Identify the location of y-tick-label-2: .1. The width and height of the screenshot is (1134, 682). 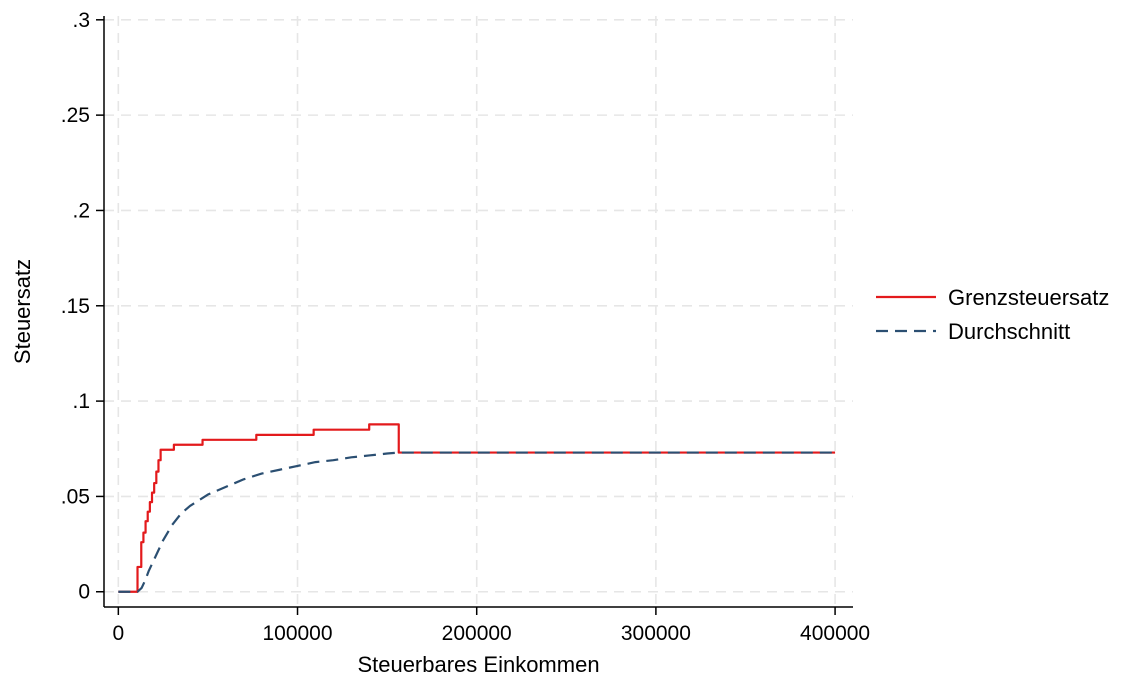
(81, 401).